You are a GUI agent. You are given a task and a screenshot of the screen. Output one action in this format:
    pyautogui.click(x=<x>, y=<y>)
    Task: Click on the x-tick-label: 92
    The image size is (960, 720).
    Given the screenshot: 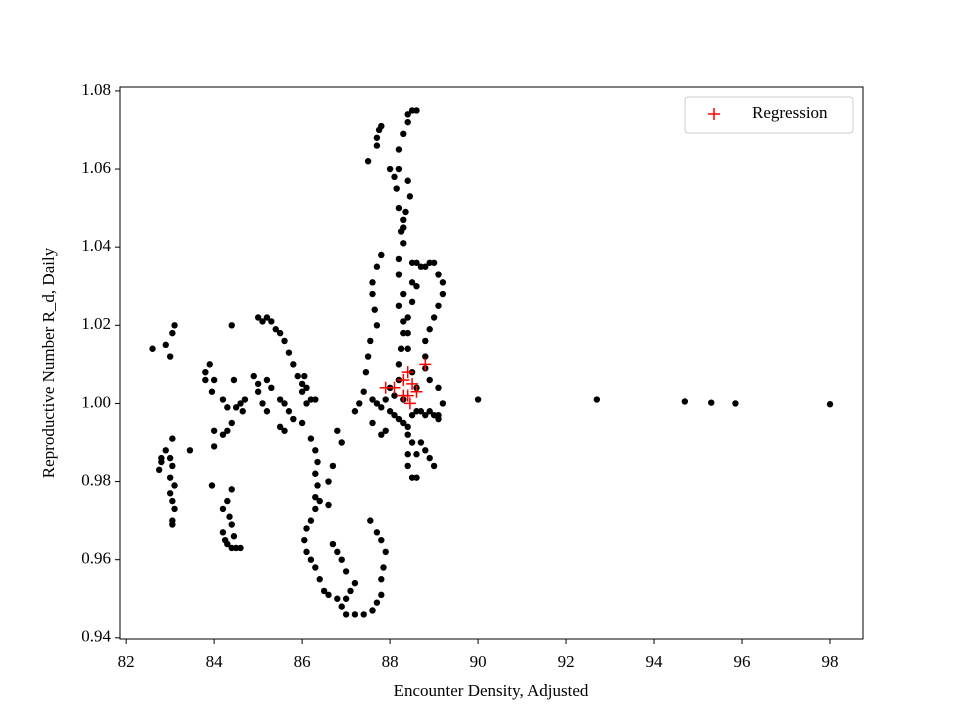 What is the action you would take?
    pyautogui.click(x=566, y=661)
    